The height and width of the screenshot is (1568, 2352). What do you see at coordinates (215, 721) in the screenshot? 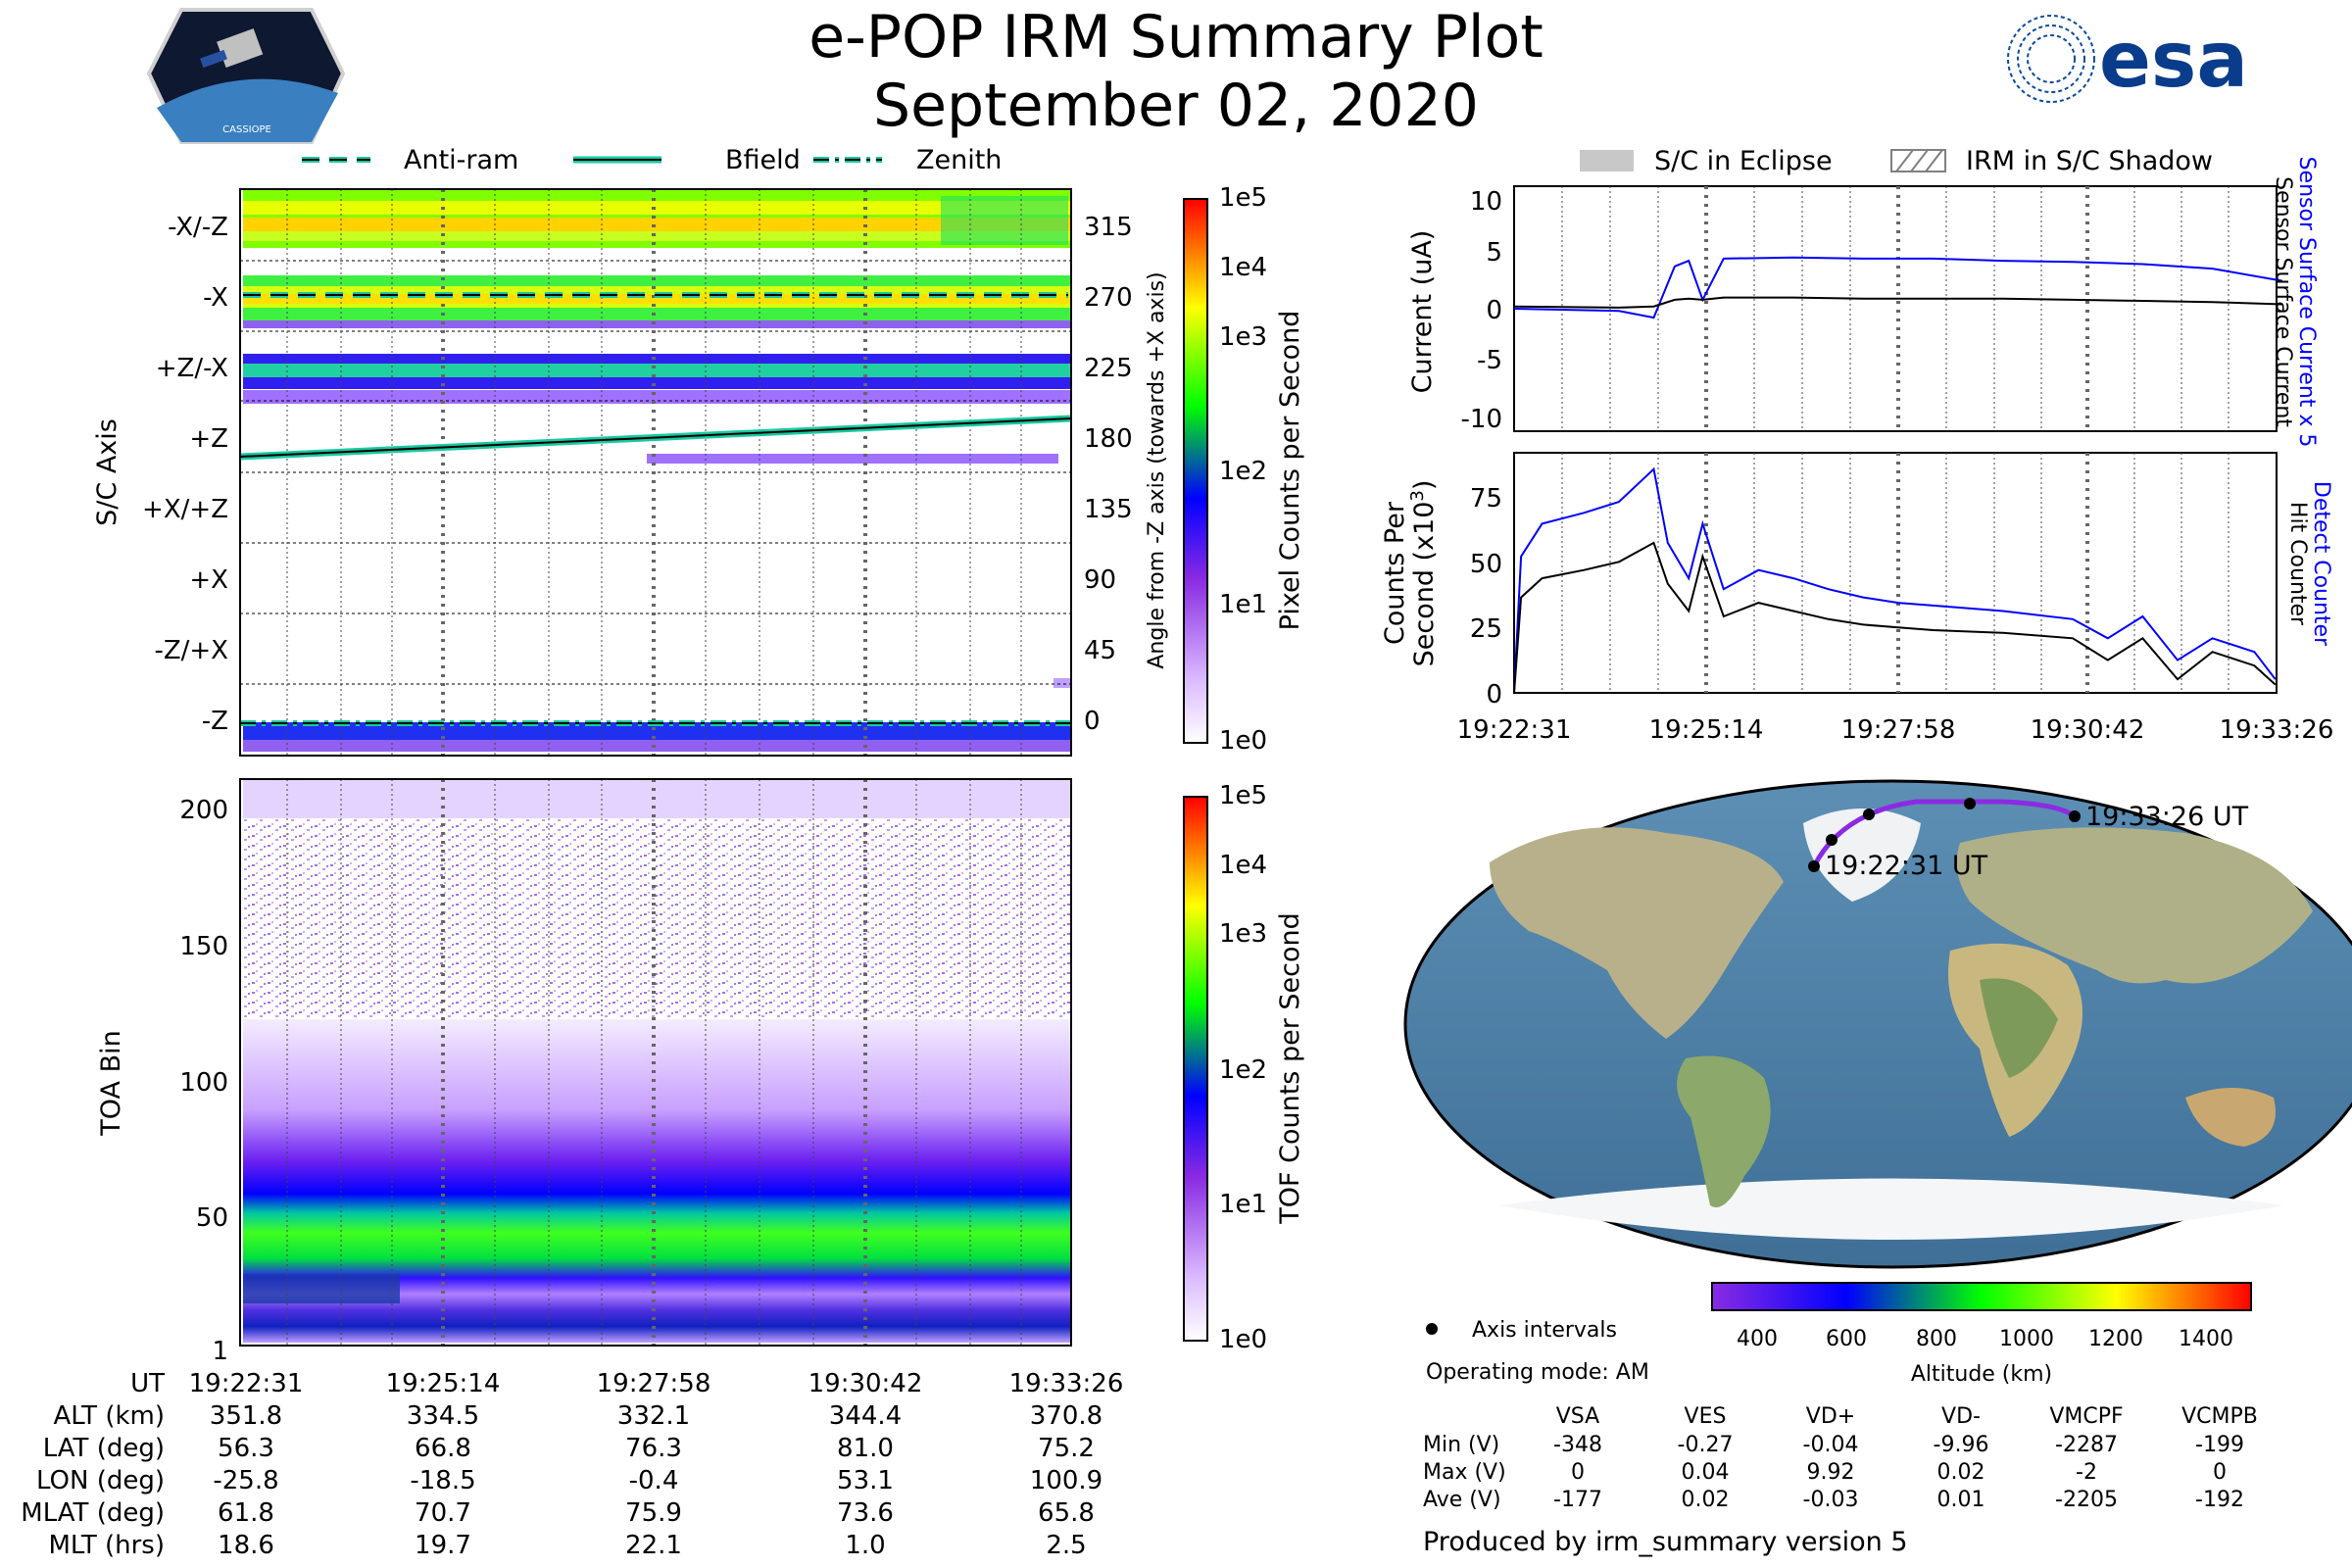
I see `svg-text: -Z` at bounding box center [215, 721].